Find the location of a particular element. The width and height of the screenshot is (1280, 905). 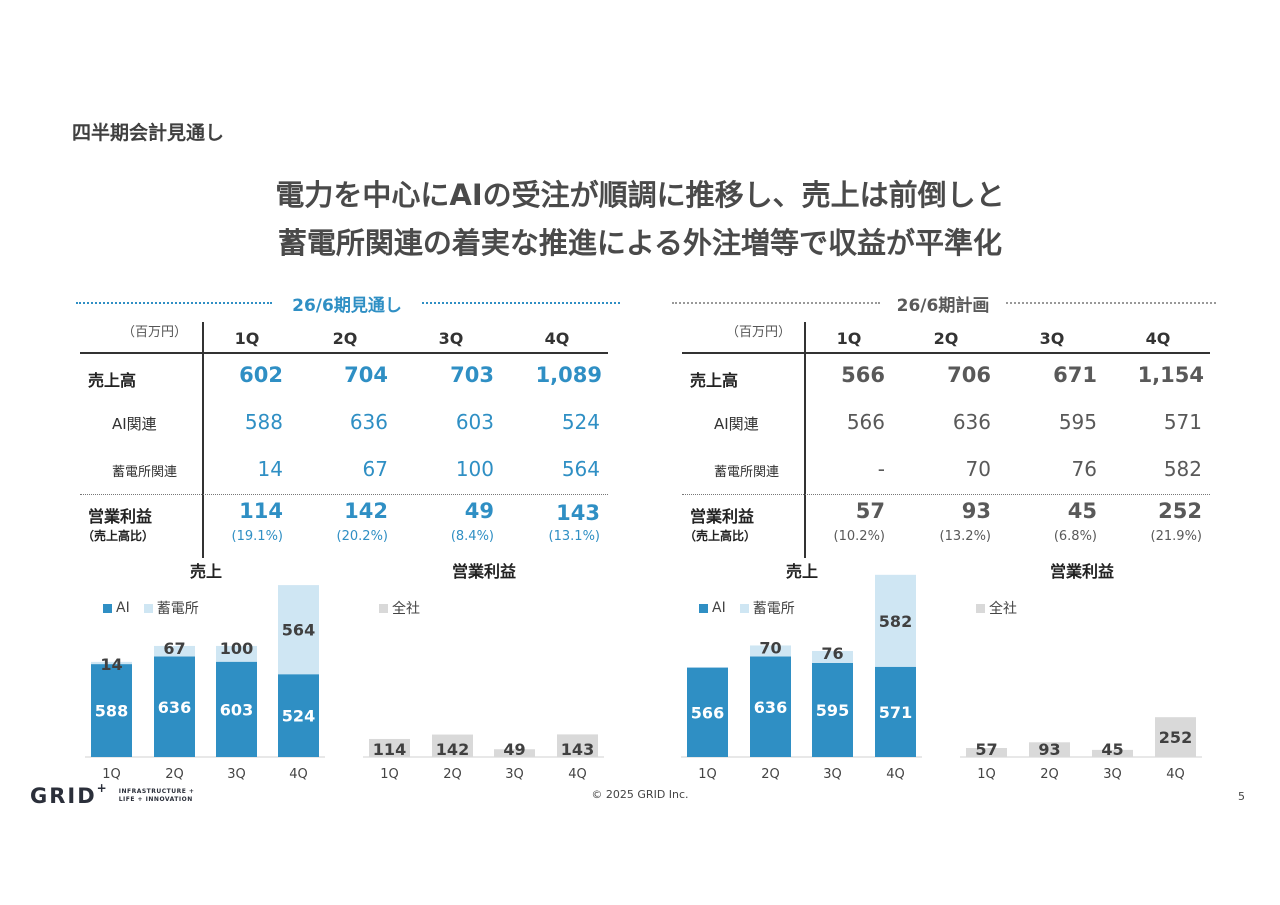

headline-line-2: 蓄電所関連の着実な推進による外注増等で収益が平準化 is located at coordinates (640, 243).